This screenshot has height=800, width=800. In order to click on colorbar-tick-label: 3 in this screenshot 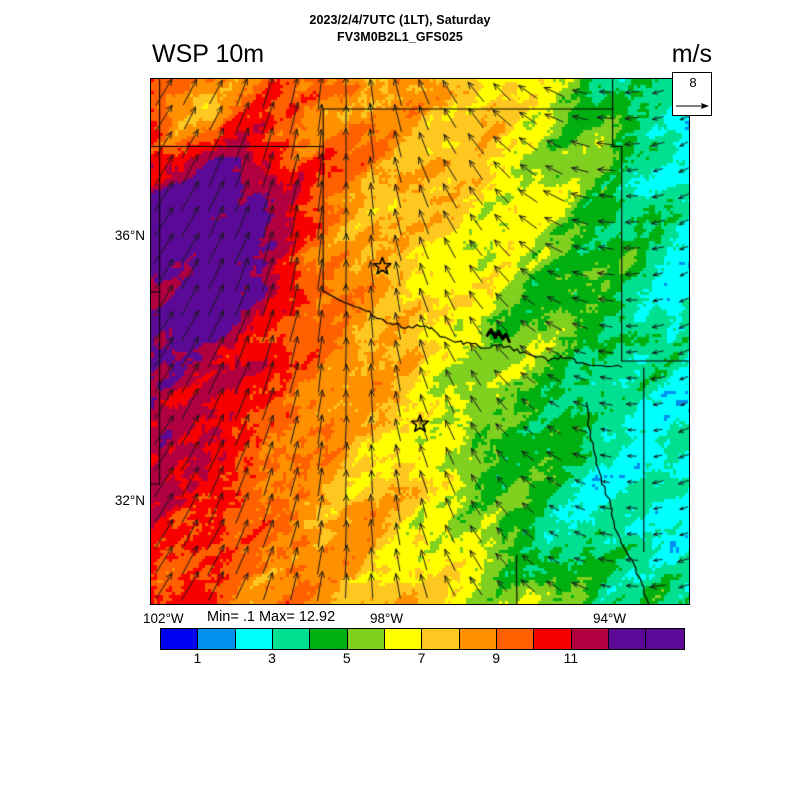, I will do `click(272, 658)`.